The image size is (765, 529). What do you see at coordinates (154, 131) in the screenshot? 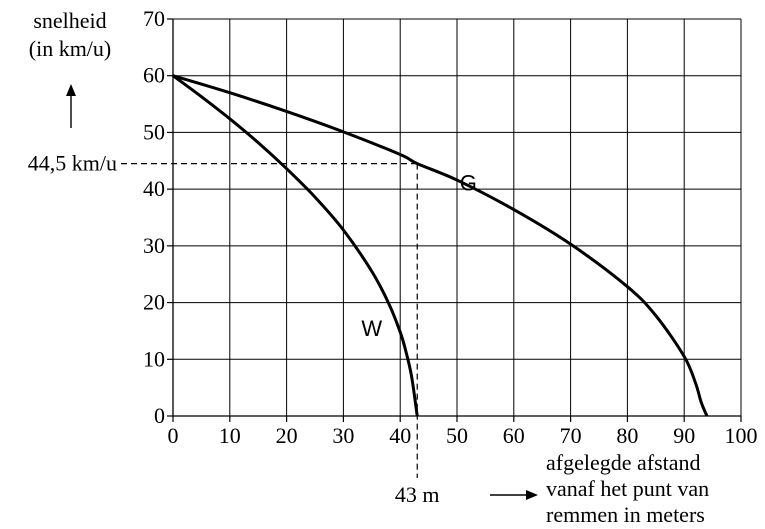
I see `y-tick-label: 50` at bounding box center [154, 131].